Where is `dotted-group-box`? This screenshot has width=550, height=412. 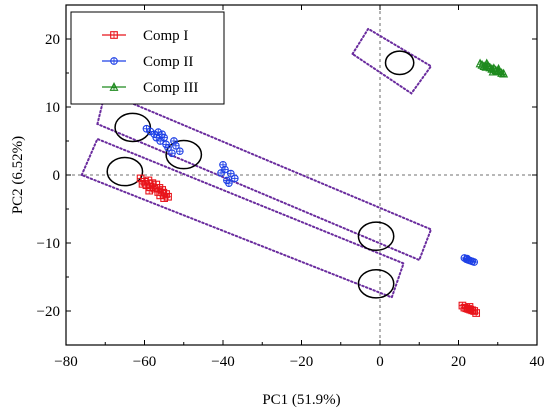 dotted-group-box is located at coordinates (392, 61).